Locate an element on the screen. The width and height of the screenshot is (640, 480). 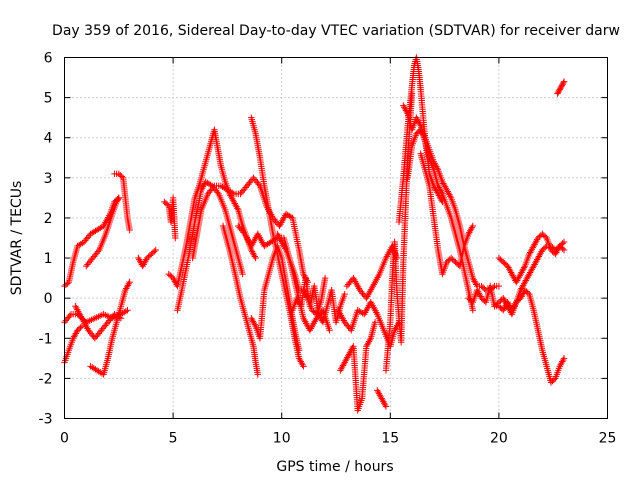
x-axis-label: GPS time / hours is located at coordinates (334, 467).